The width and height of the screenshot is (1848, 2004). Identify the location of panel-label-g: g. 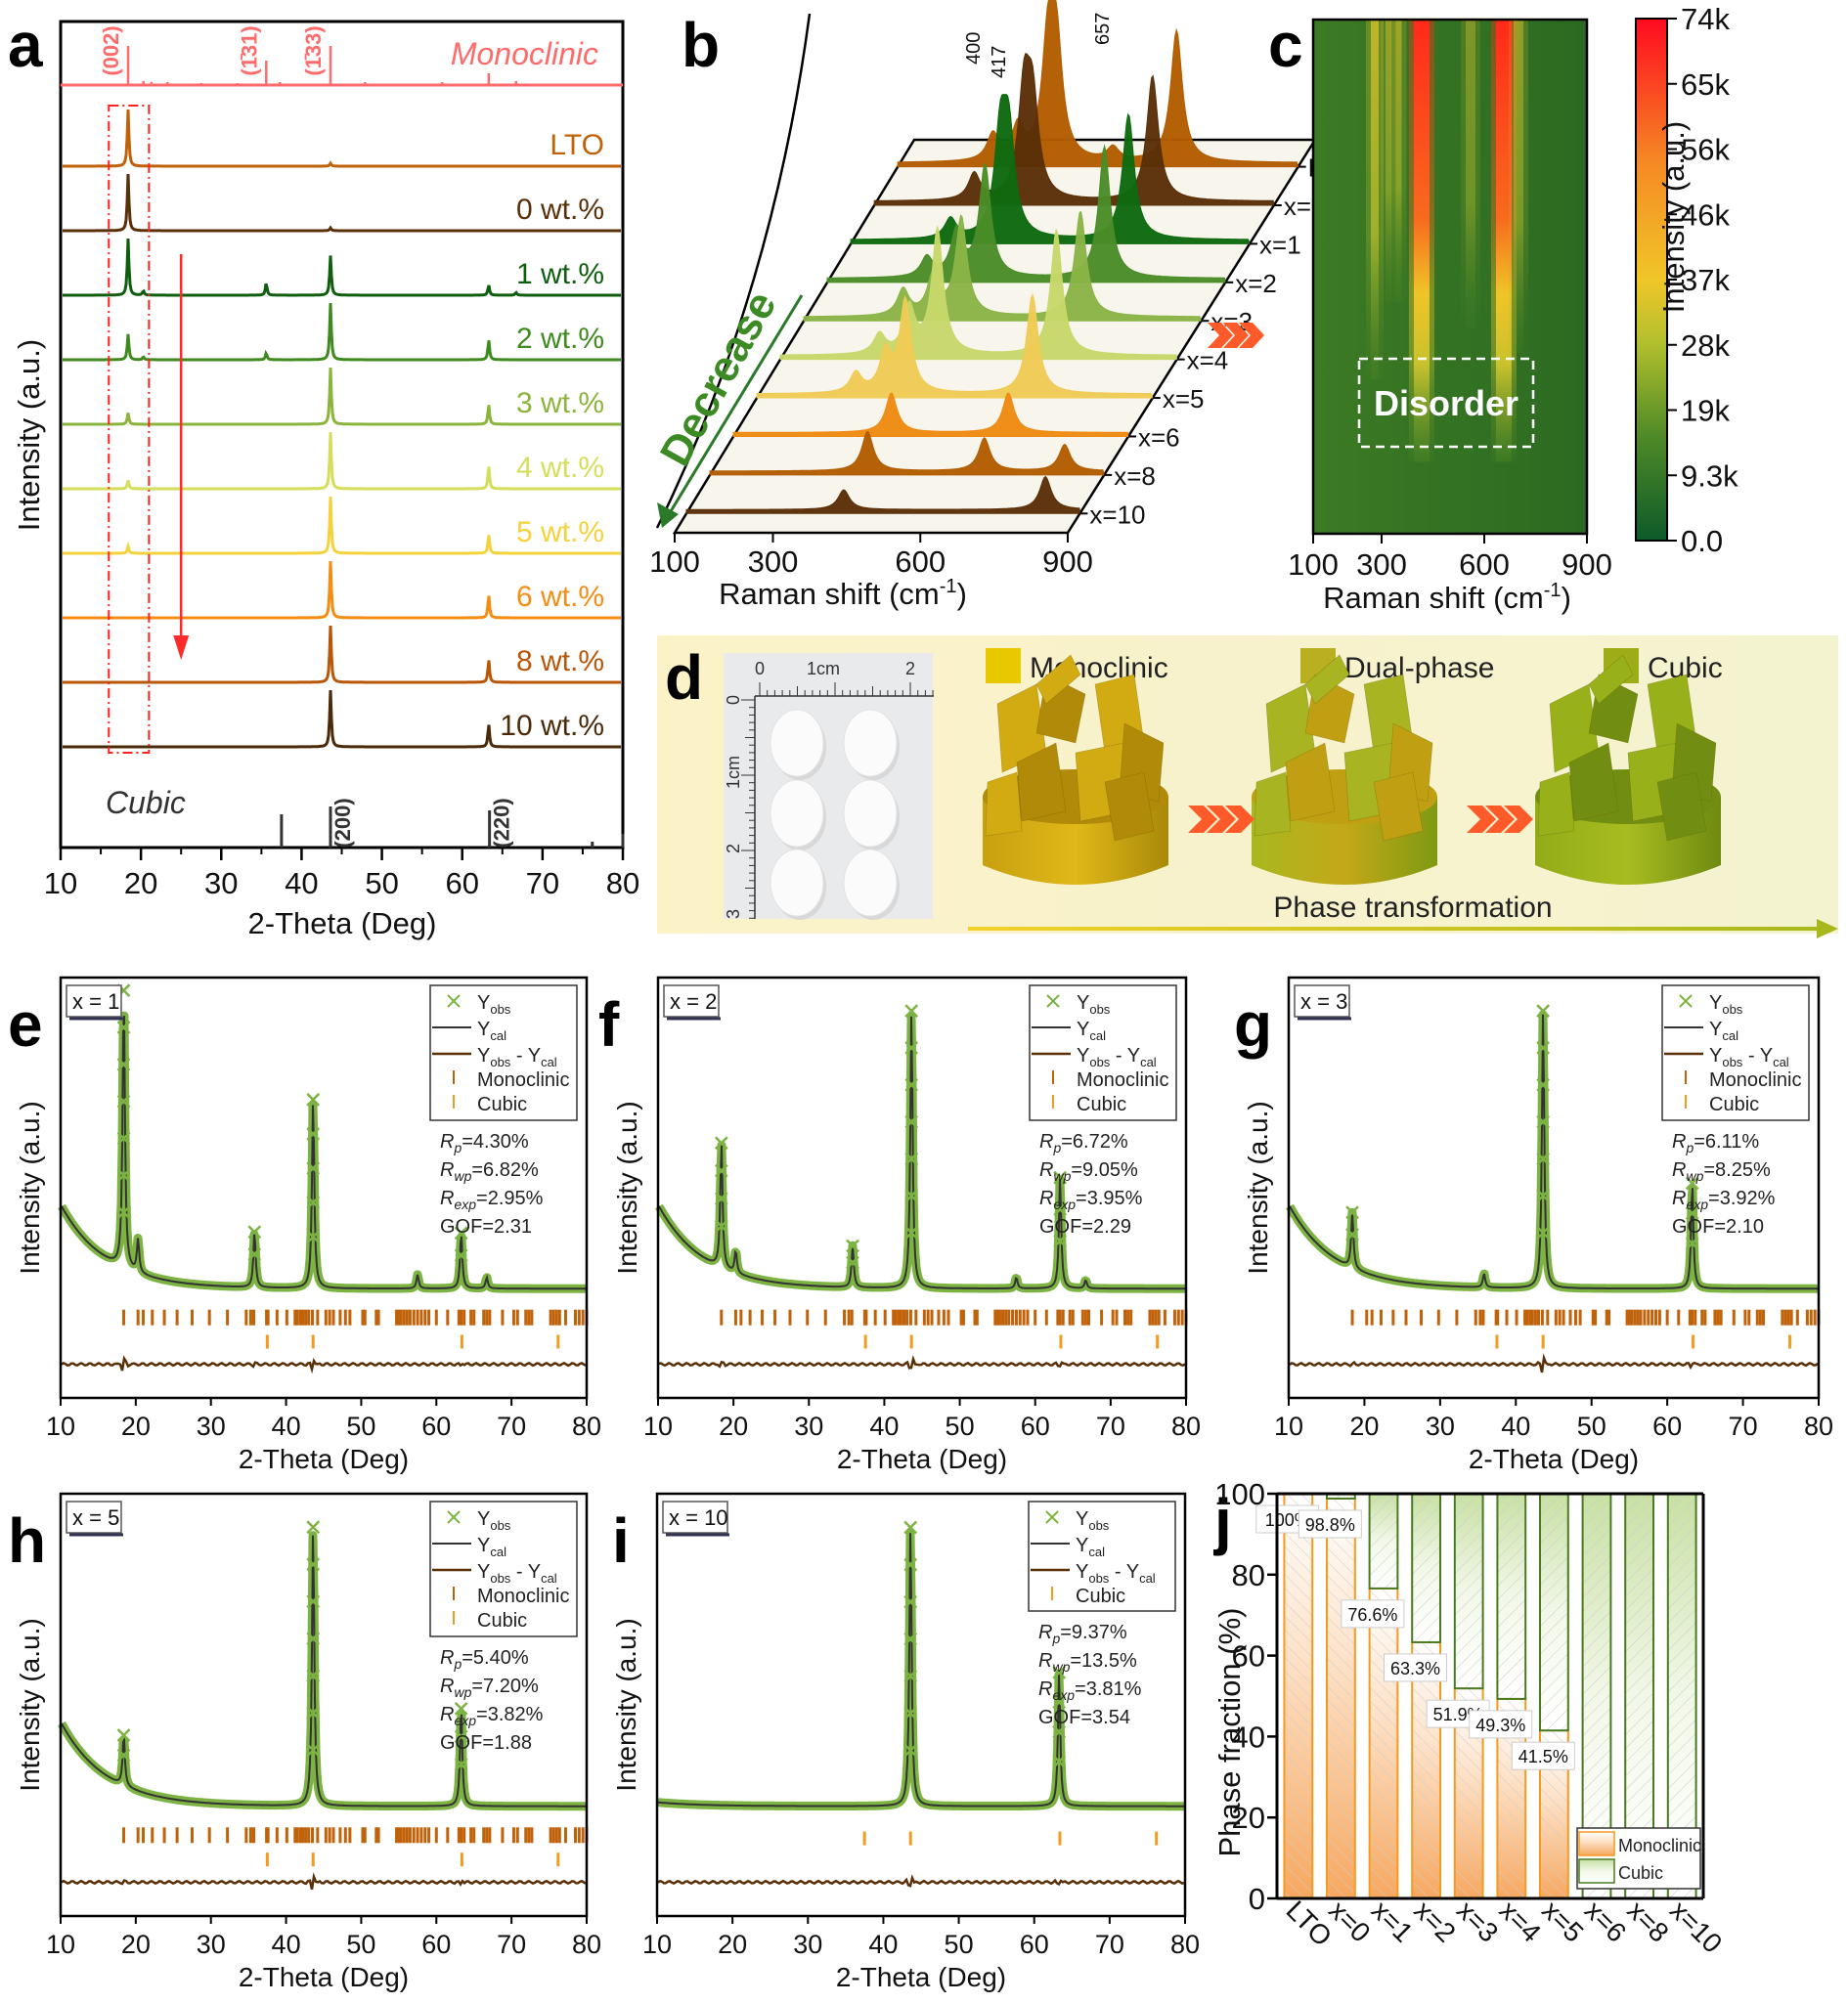
(1253, 1024).